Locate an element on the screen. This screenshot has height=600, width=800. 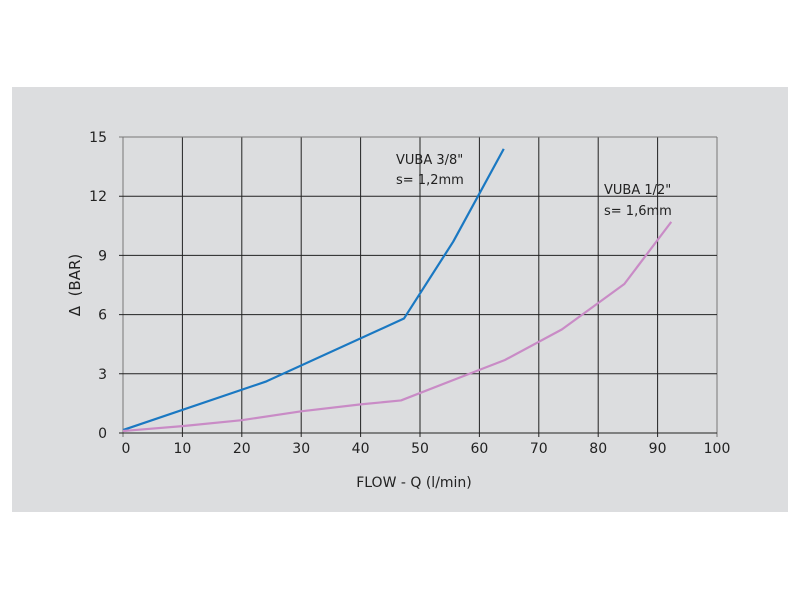
x-tick-label: 60 is located at coordinates (479, 449).